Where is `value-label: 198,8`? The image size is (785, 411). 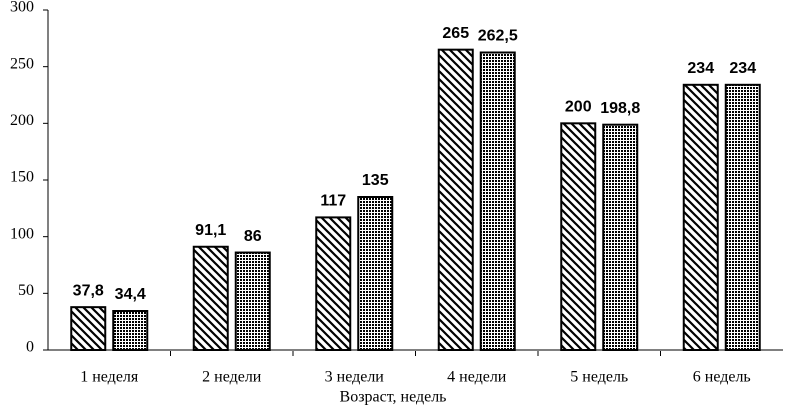 value-label: 198,8 is located at coordinates (620, 108).